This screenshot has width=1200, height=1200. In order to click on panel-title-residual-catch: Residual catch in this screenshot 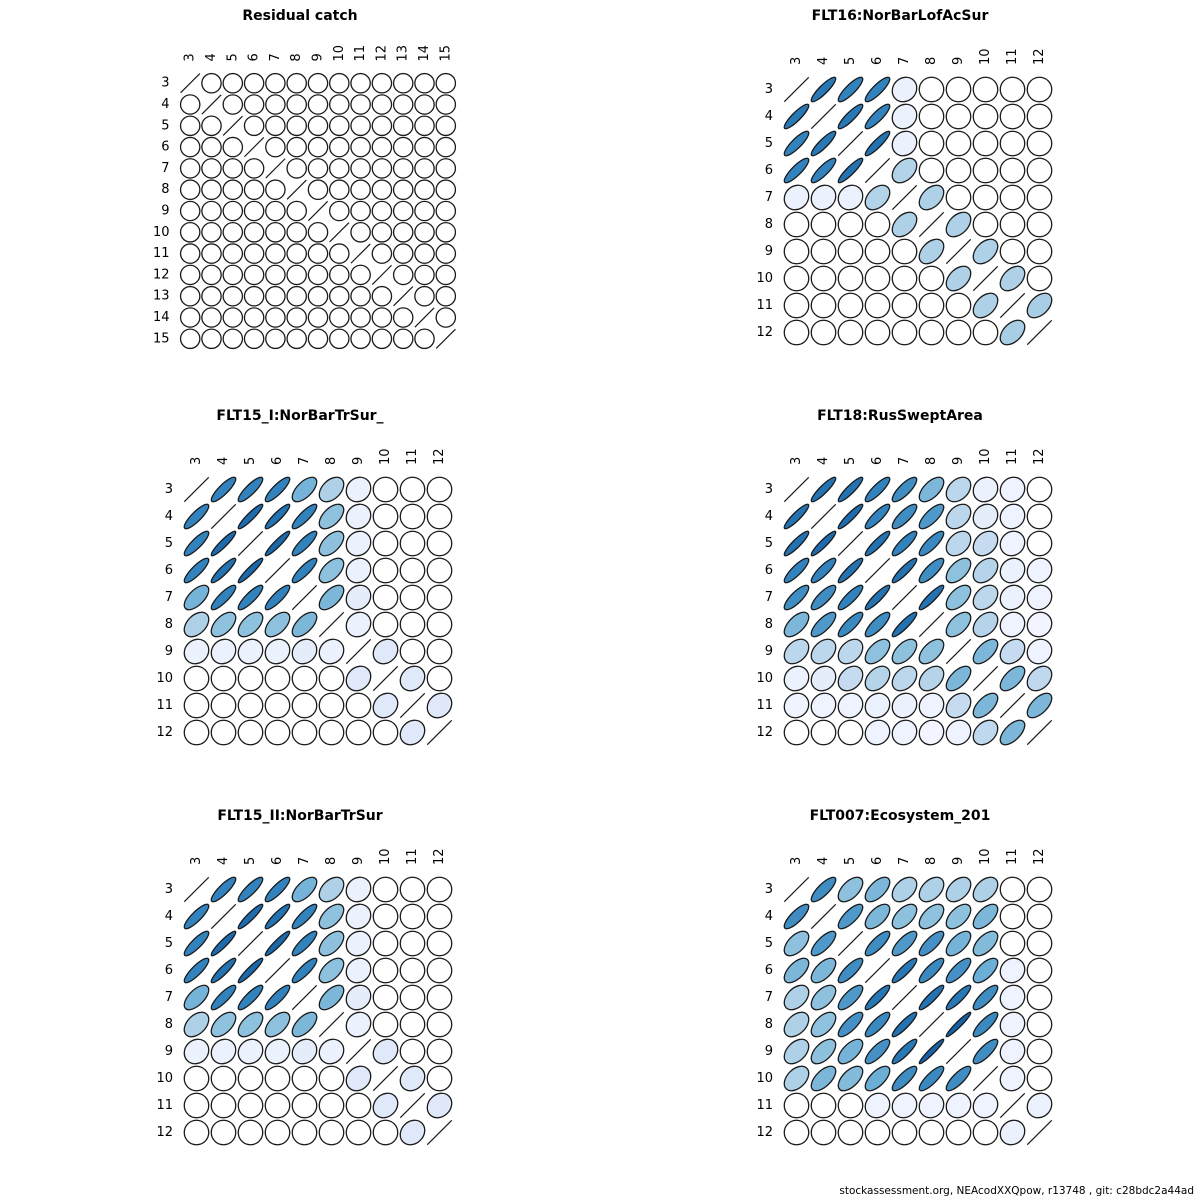, I will do `click(300, 16)`.